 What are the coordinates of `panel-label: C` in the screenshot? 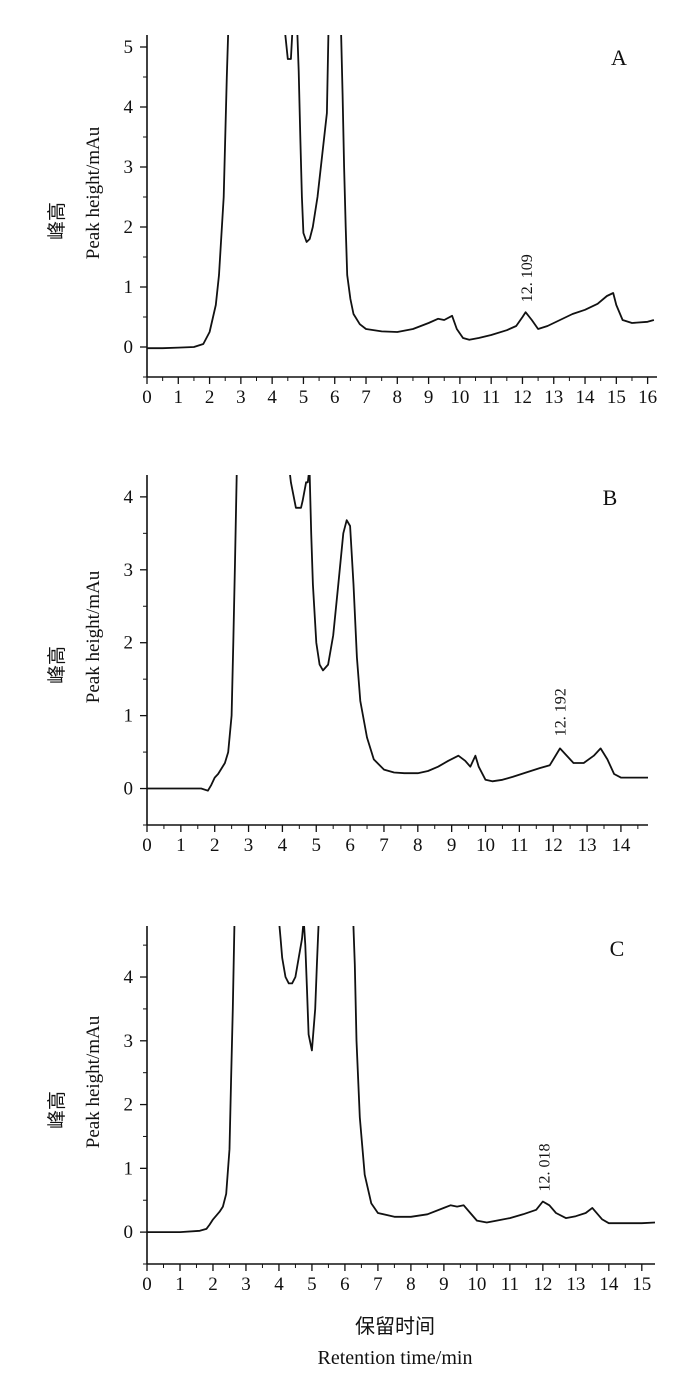 It's located at (617, 948).